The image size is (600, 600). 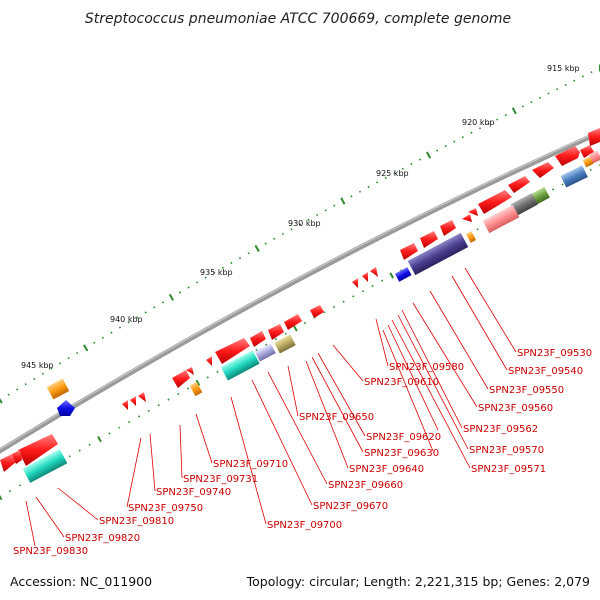 I want to click on accession-text: Accession: NC_011900, so click(x=81, y=581).